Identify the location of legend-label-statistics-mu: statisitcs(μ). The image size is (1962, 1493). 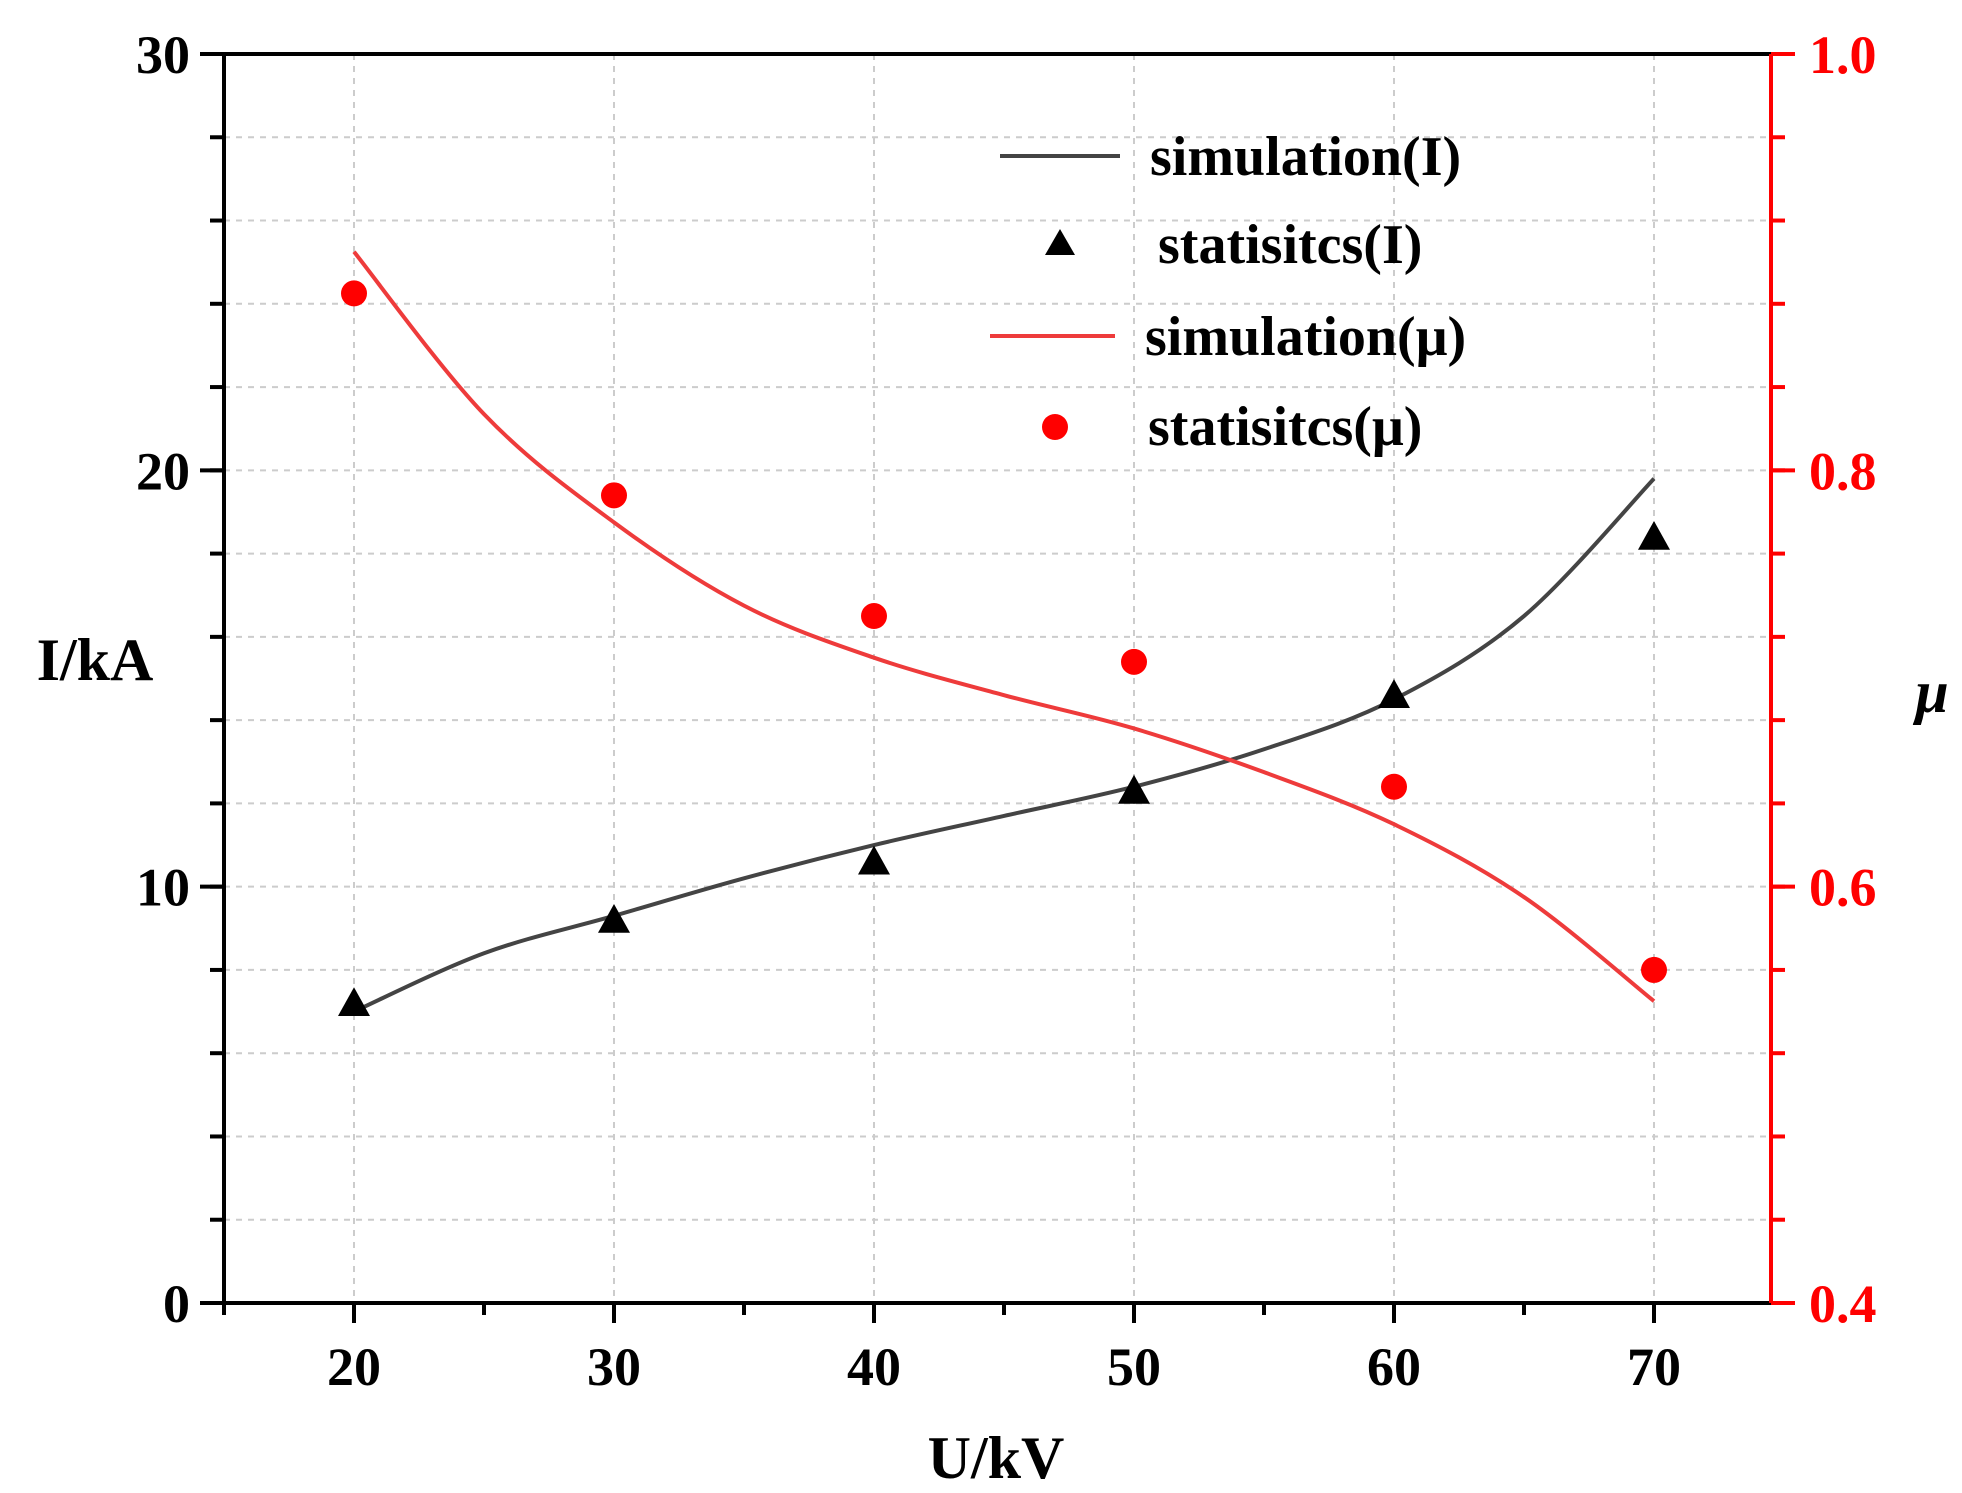
(1285, 427).